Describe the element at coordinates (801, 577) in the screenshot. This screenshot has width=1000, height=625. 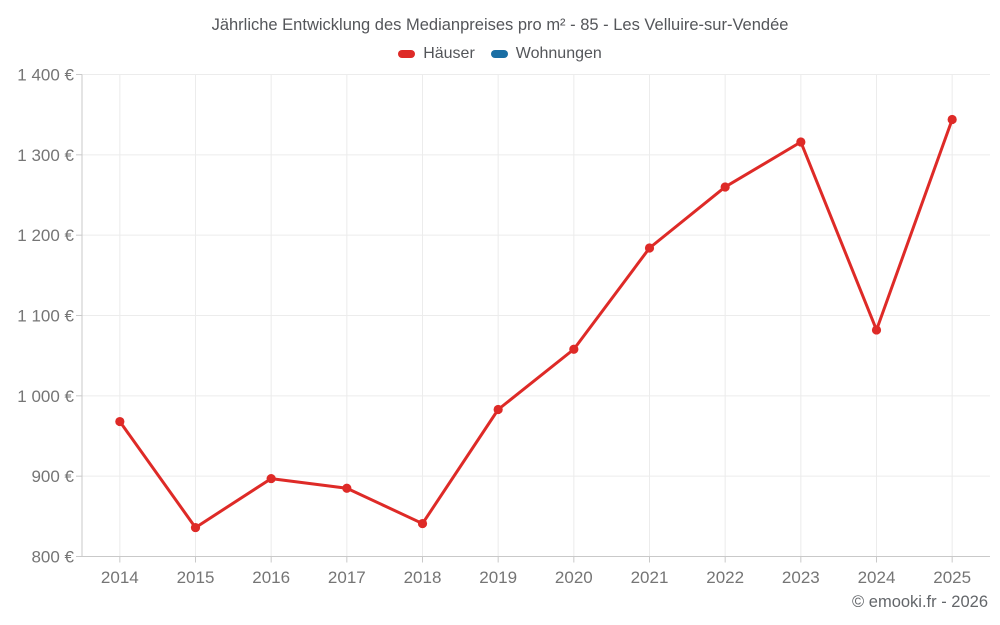
I see `x-axis-label: 2023` at that location.